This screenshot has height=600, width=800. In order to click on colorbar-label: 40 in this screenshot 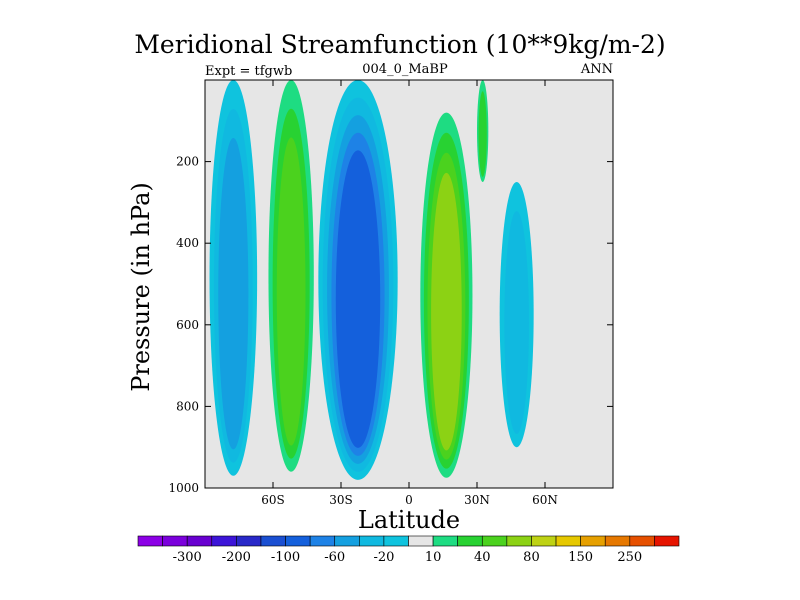, I will do `click(482, 557)`.